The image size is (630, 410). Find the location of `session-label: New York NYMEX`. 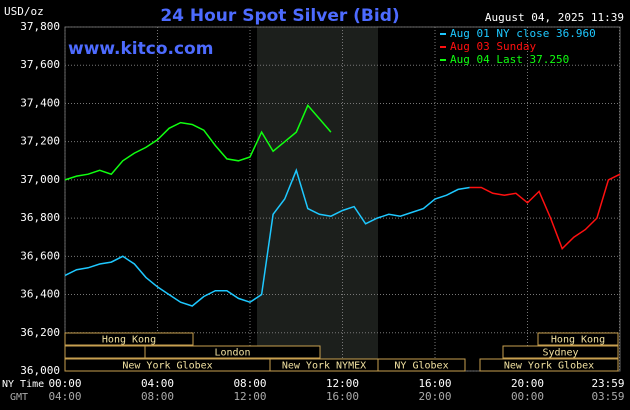

session-label: New York NYMEX is located at coordinates (324, 366).